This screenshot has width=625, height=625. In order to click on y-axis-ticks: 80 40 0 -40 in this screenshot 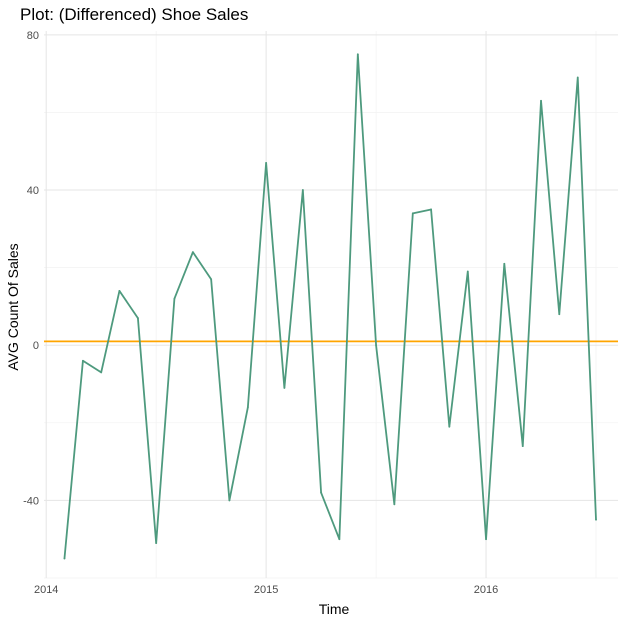, I will do `click(31, 269)`.